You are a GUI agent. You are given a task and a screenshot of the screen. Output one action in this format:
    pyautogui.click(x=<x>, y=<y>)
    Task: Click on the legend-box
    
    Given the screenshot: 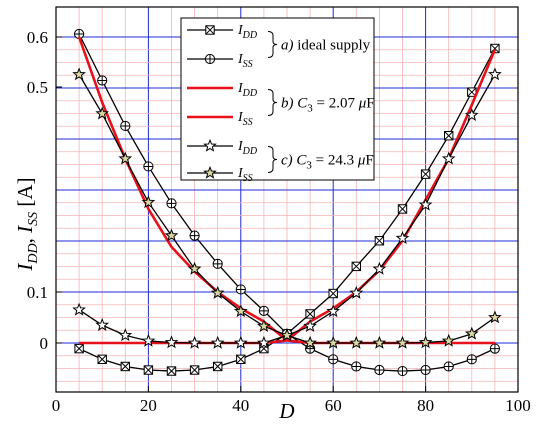 What is the action you would take?
    pyautogui.click(x=277, y=99)
    